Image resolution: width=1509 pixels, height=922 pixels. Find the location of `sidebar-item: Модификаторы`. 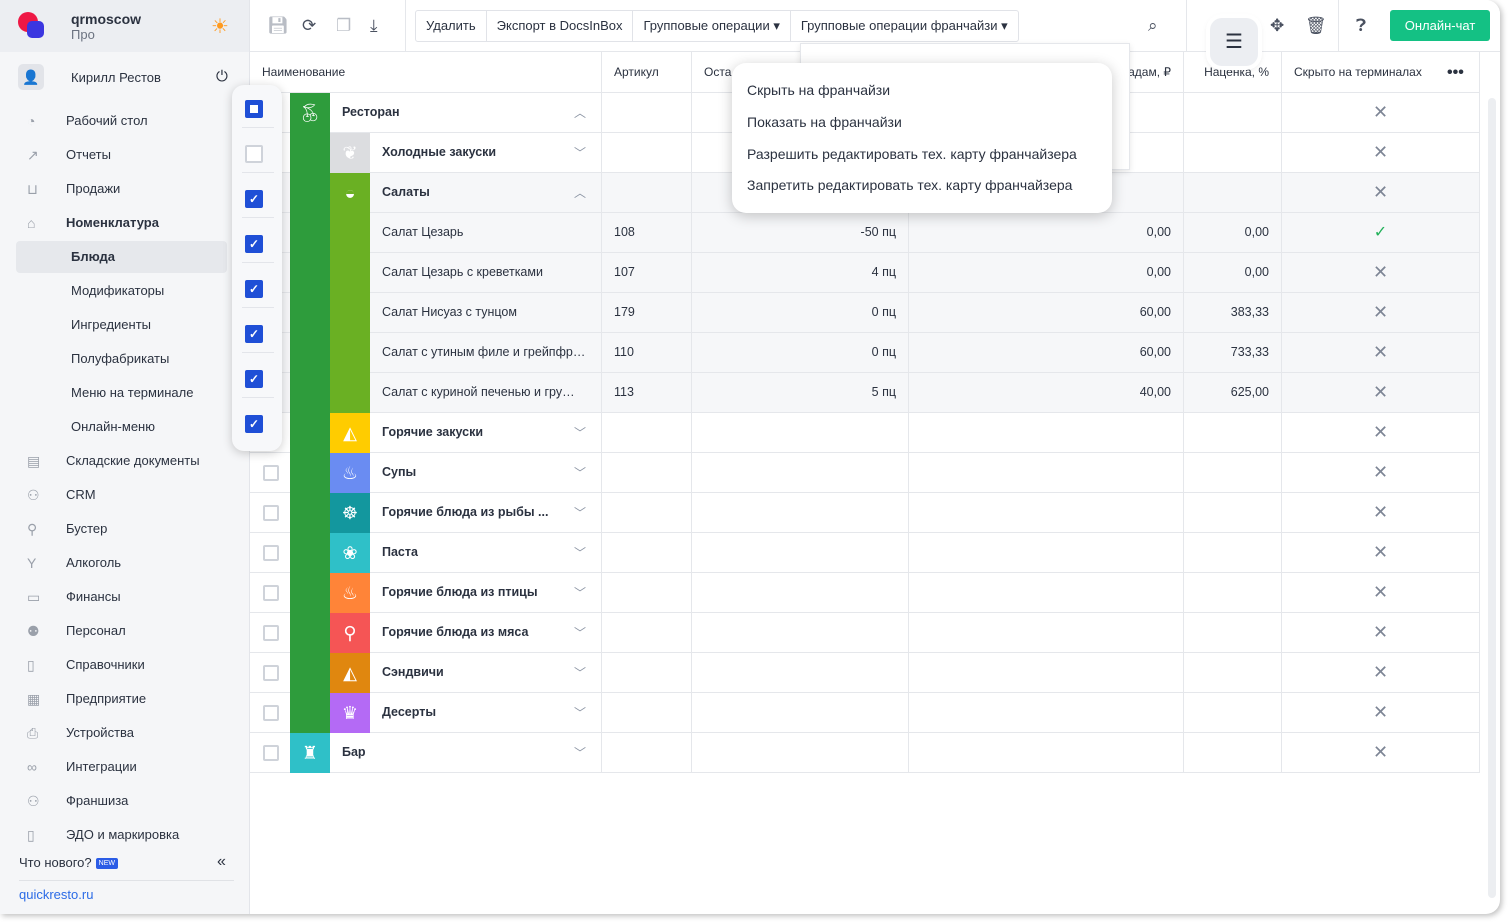

sidebar-item: Модификаторы is located at coordinates (121, 291).